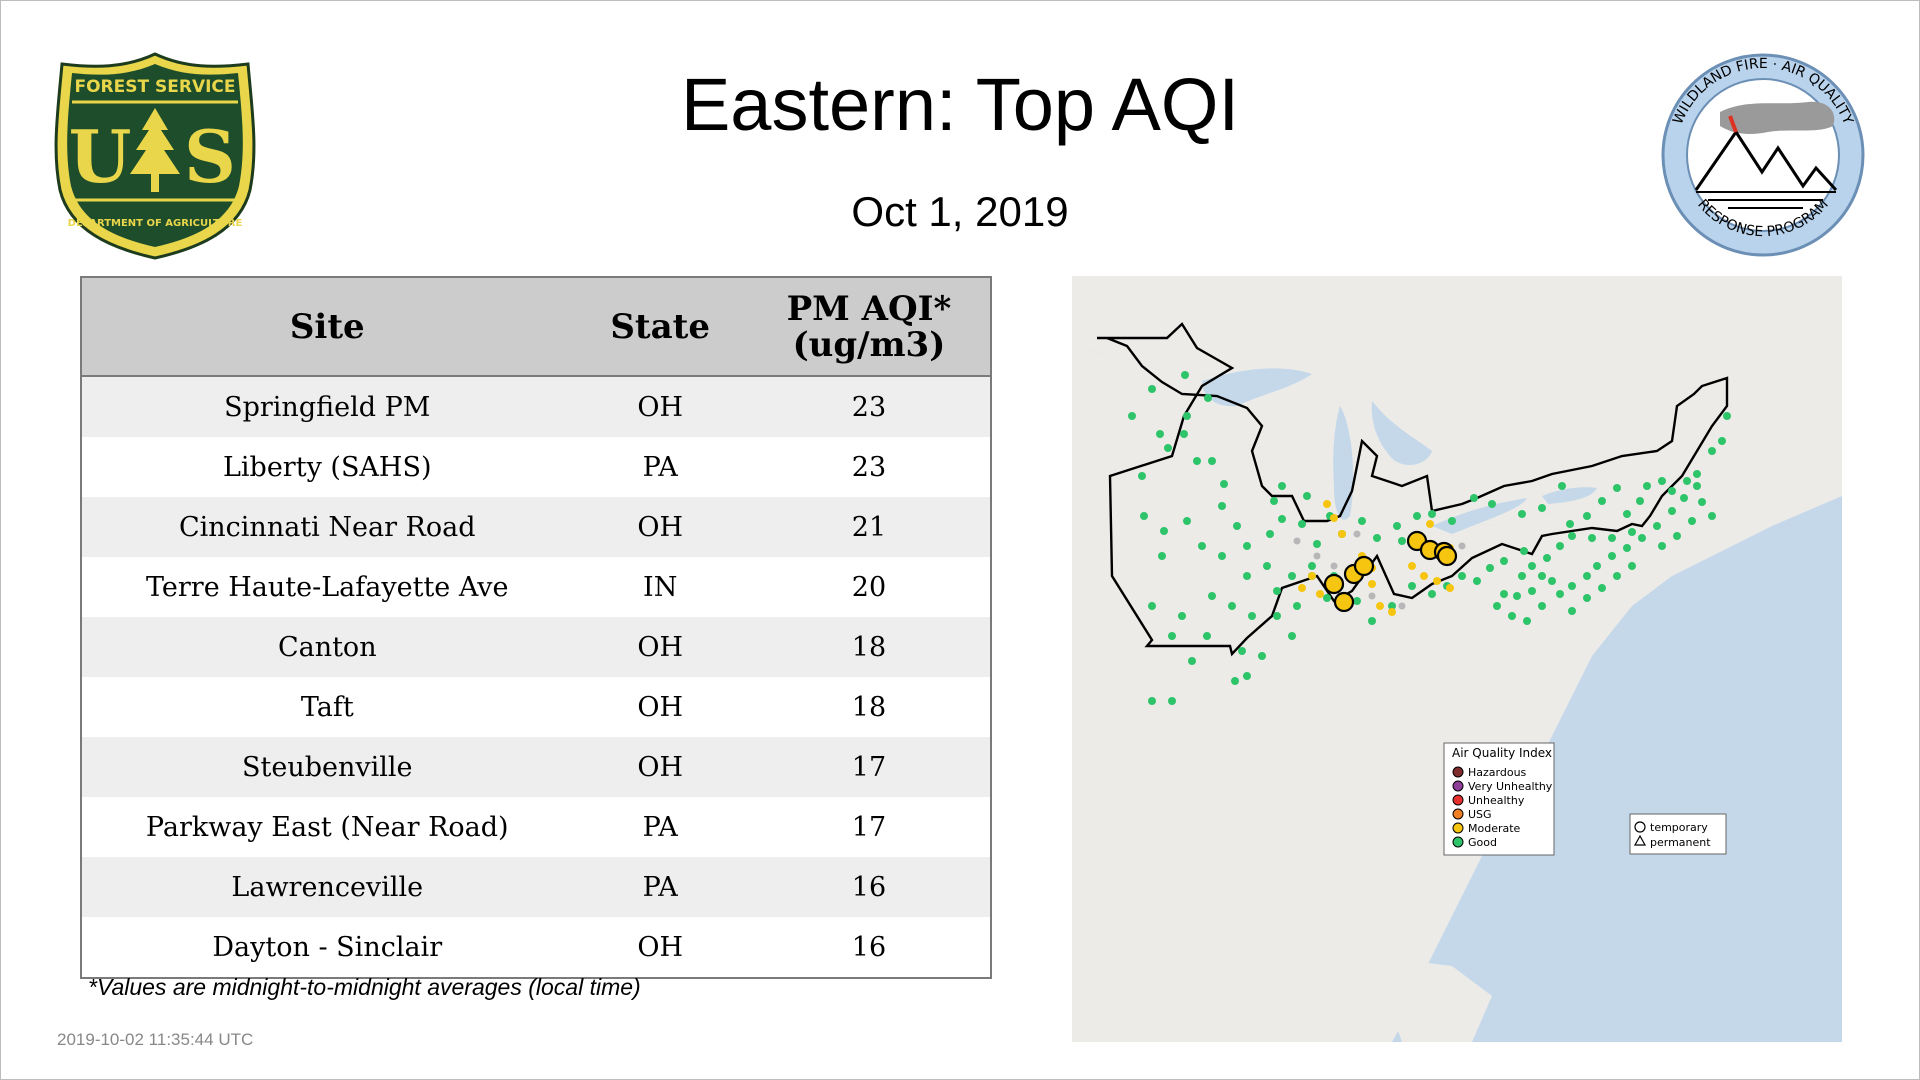 The width and height of the screenshot is (1920, 1080). What do you see at coordinates (327, 647) in the screenshot?
I see `cell-site: Canton` at bounding box center [327, 647].